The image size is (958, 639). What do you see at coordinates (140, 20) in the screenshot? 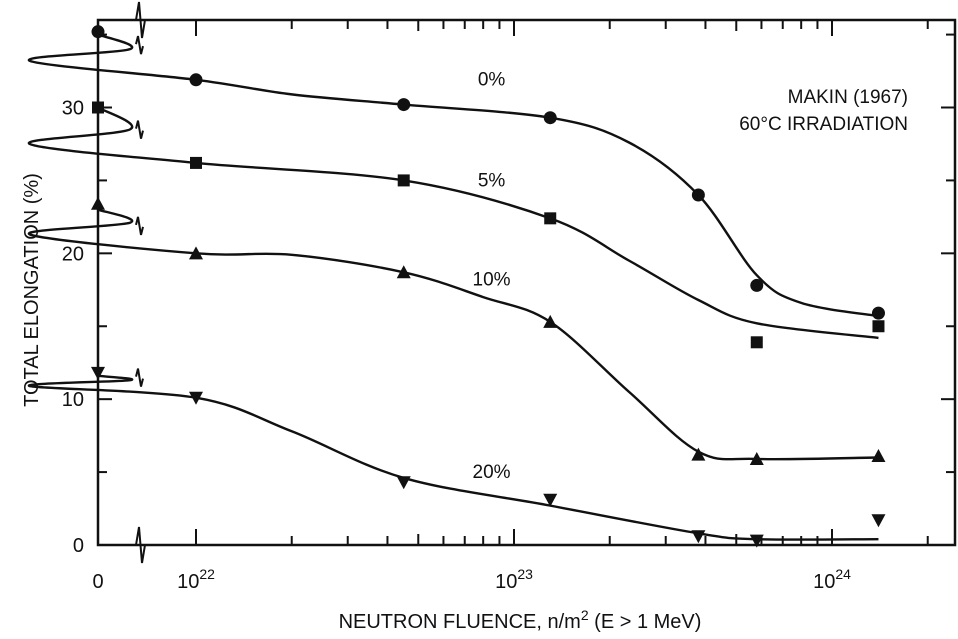
I see `axis-break-top` at bounding box center [140, 20].